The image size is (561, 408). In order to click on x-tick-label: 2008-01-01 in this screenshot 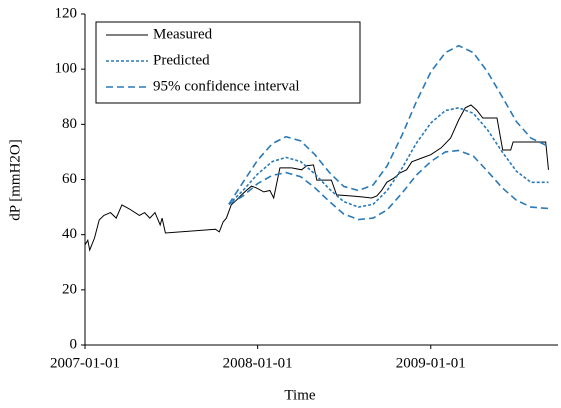, I will do `click(258, 363)`.